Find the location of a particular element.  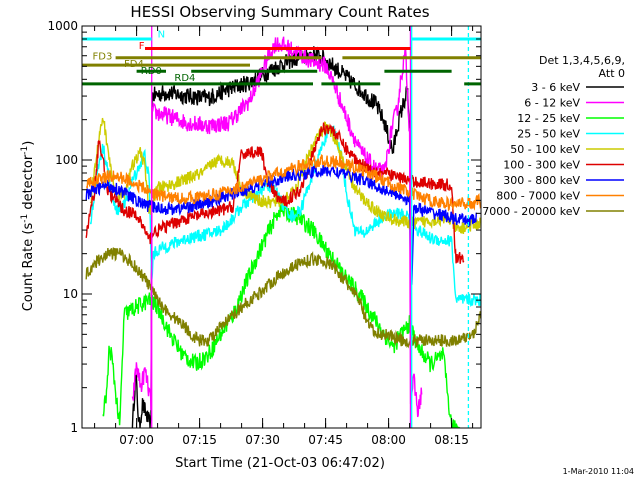

flag-label-n: N is located at coordinates (161, 34).